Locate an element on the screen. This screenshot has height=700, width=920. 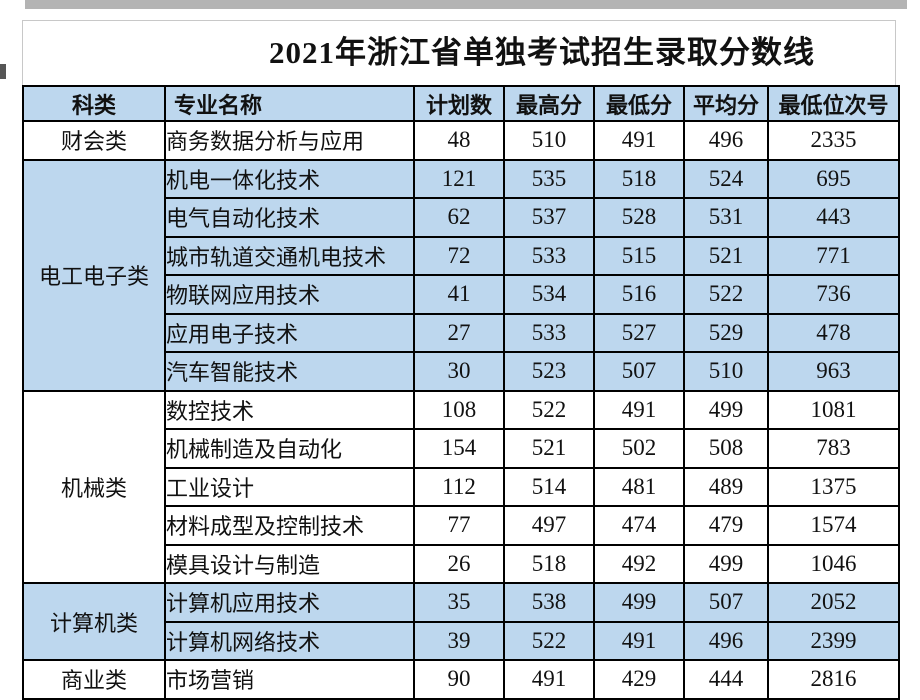
table-row: 计算机类 计算机应用技术 35 538 499 507 2052 is located at coordinates (461, 621).